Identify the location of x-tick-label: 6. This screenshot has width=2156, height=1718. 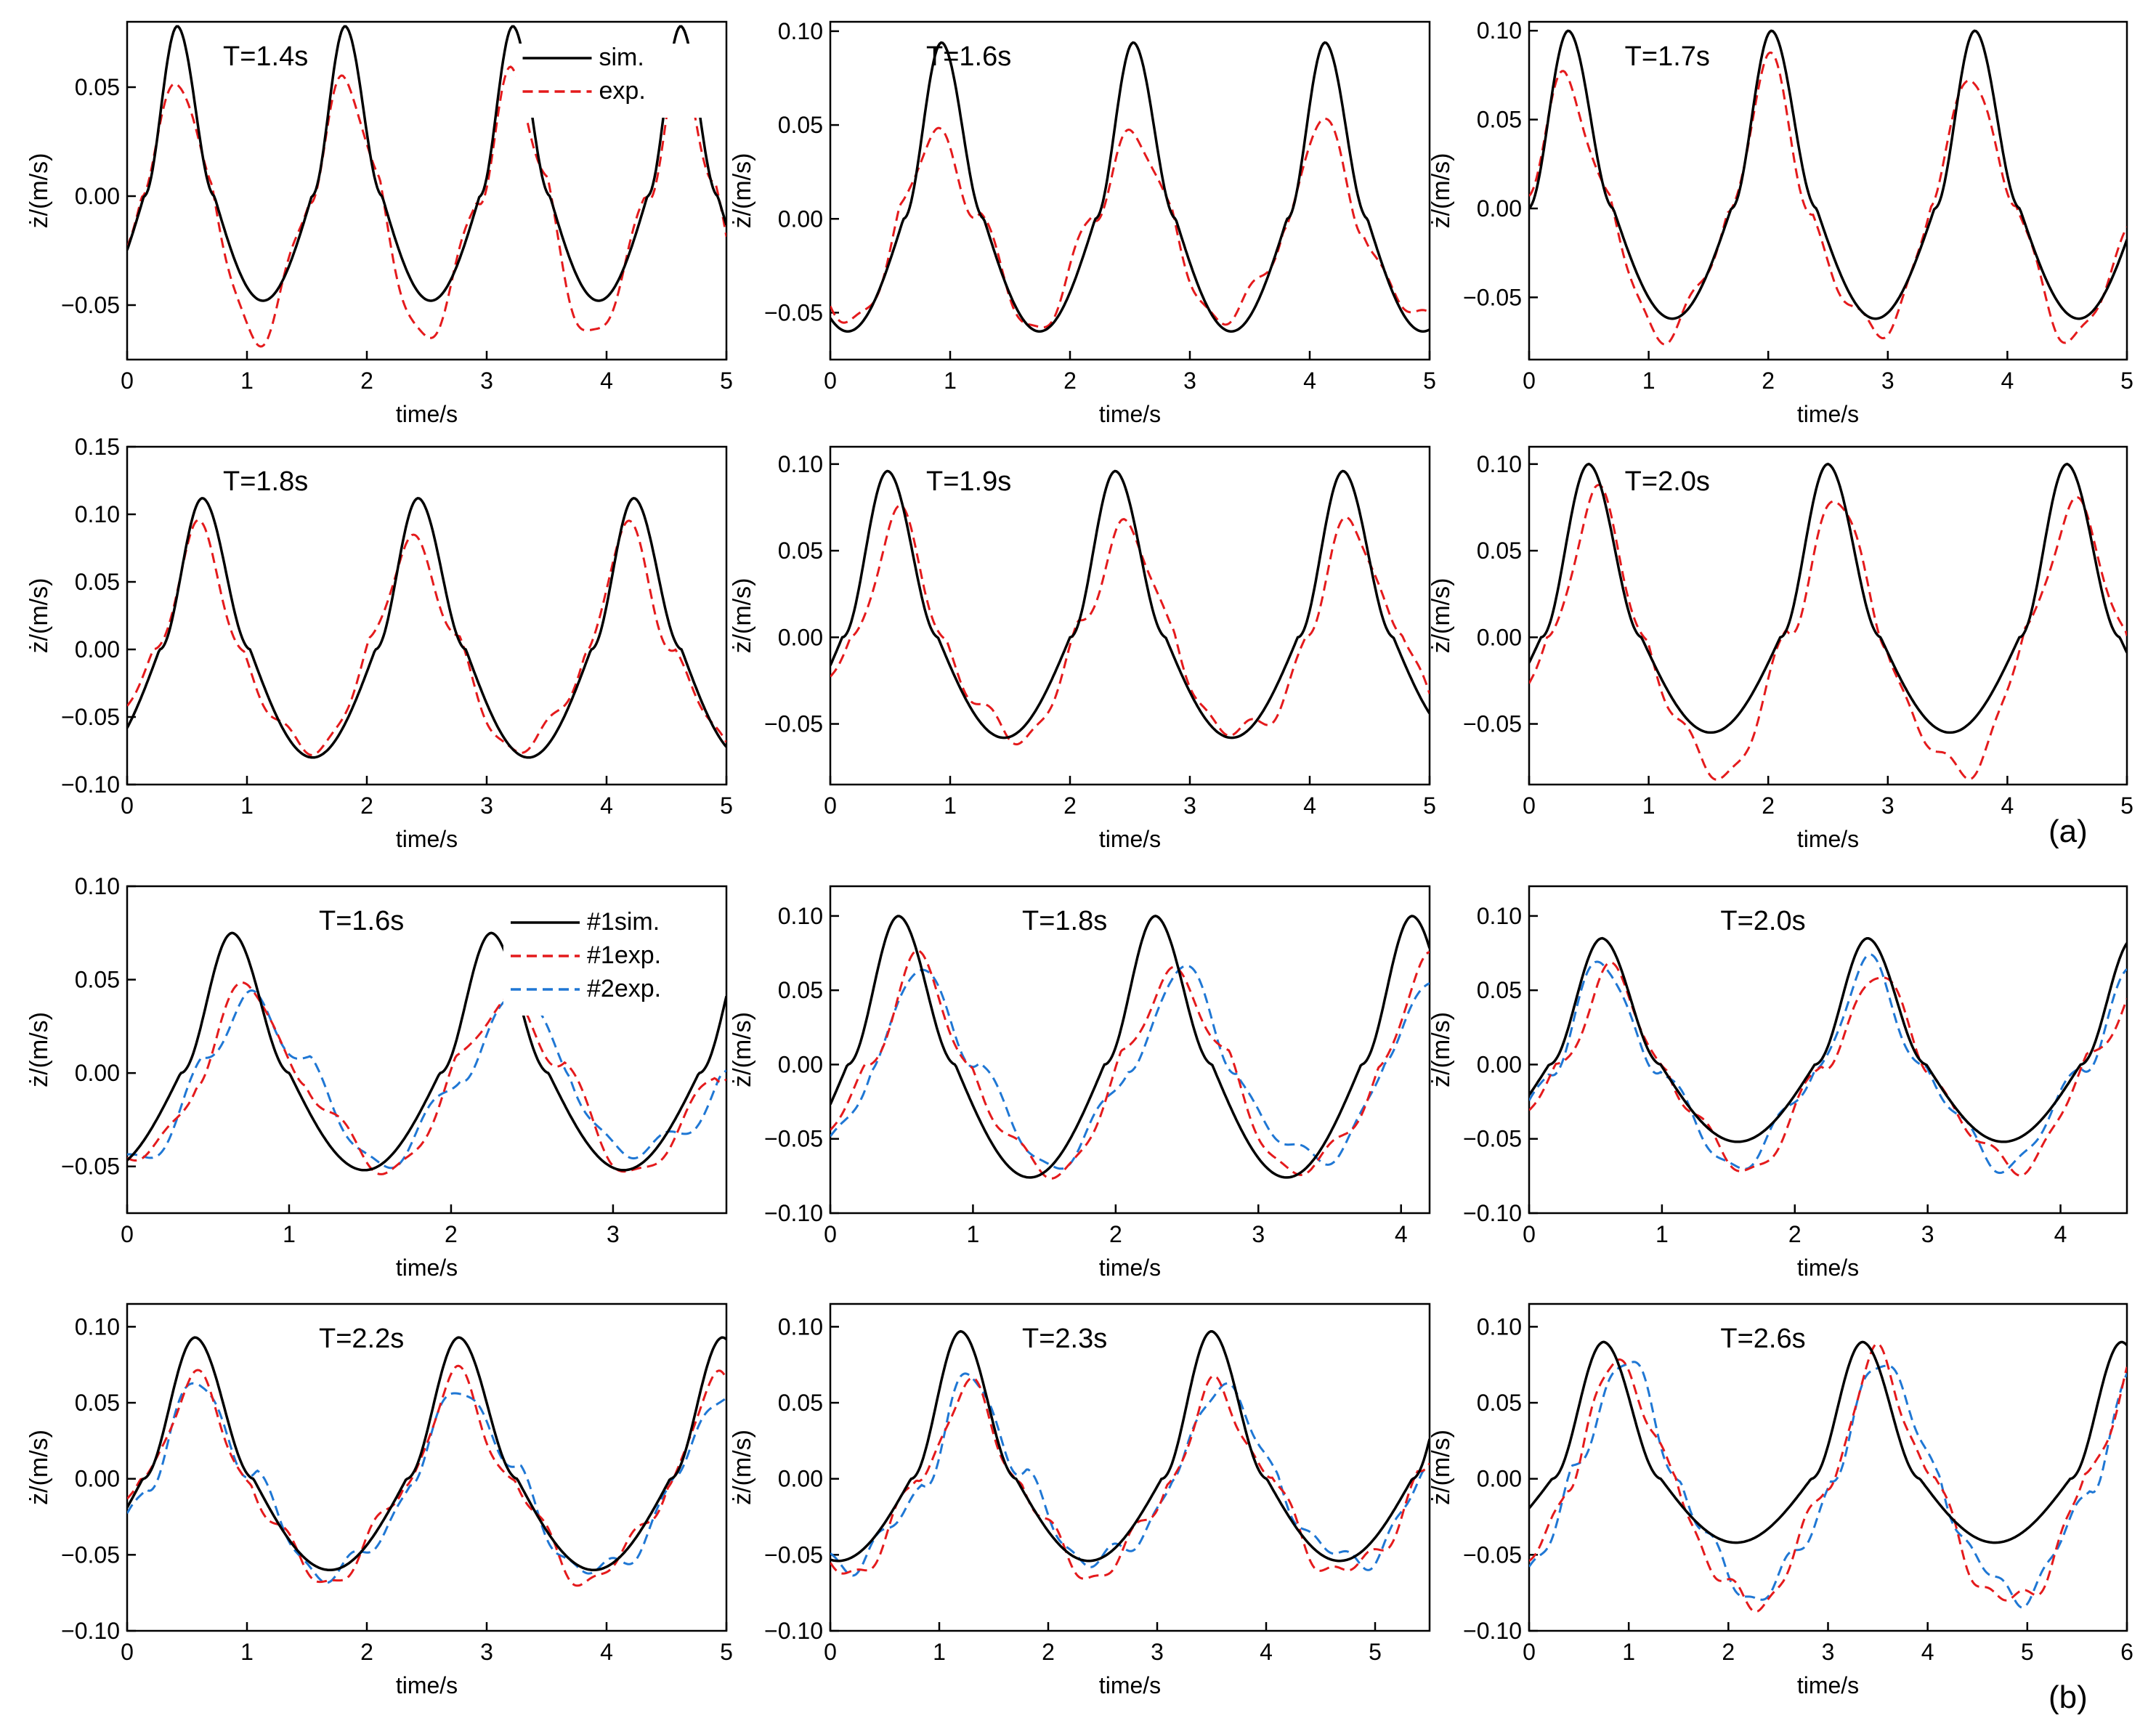
(2126, 1652).